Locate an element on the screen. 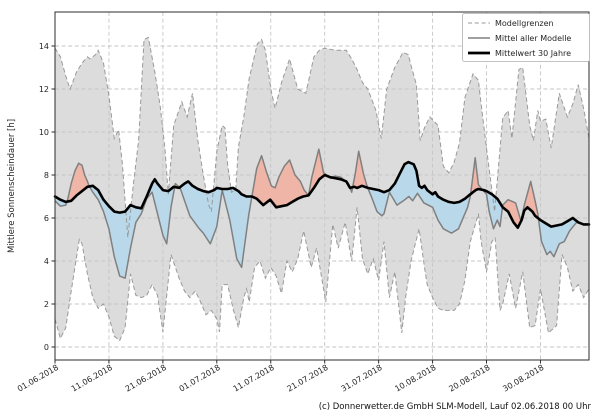 The image size is (600, 420). x-tick-label: 30.08.2018 is located at coordinates (523, 378).